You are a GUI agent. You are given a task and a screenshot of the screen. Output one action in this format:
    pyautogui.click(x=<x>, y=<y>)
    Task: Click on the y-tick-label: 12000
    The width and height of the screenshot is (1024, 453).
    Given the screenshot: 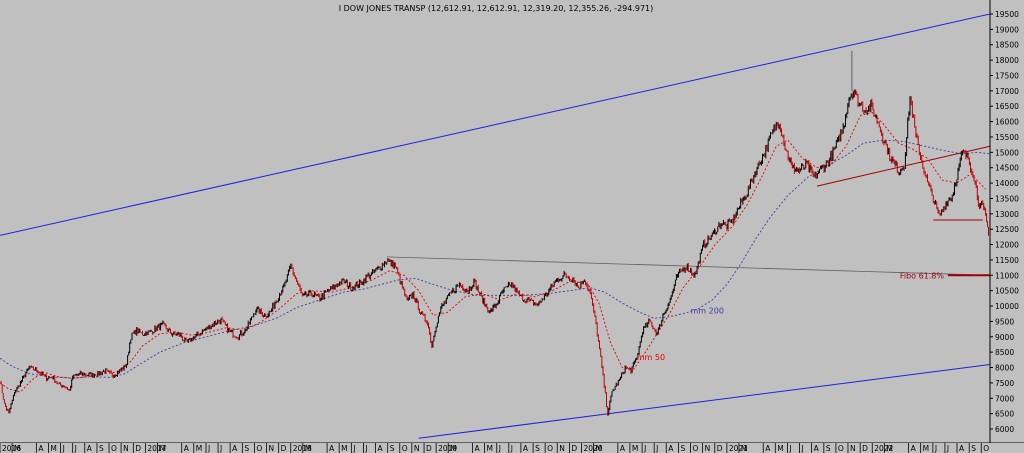 What is the action you would take?
    pyautogui.click(x=1007, y=245)
    